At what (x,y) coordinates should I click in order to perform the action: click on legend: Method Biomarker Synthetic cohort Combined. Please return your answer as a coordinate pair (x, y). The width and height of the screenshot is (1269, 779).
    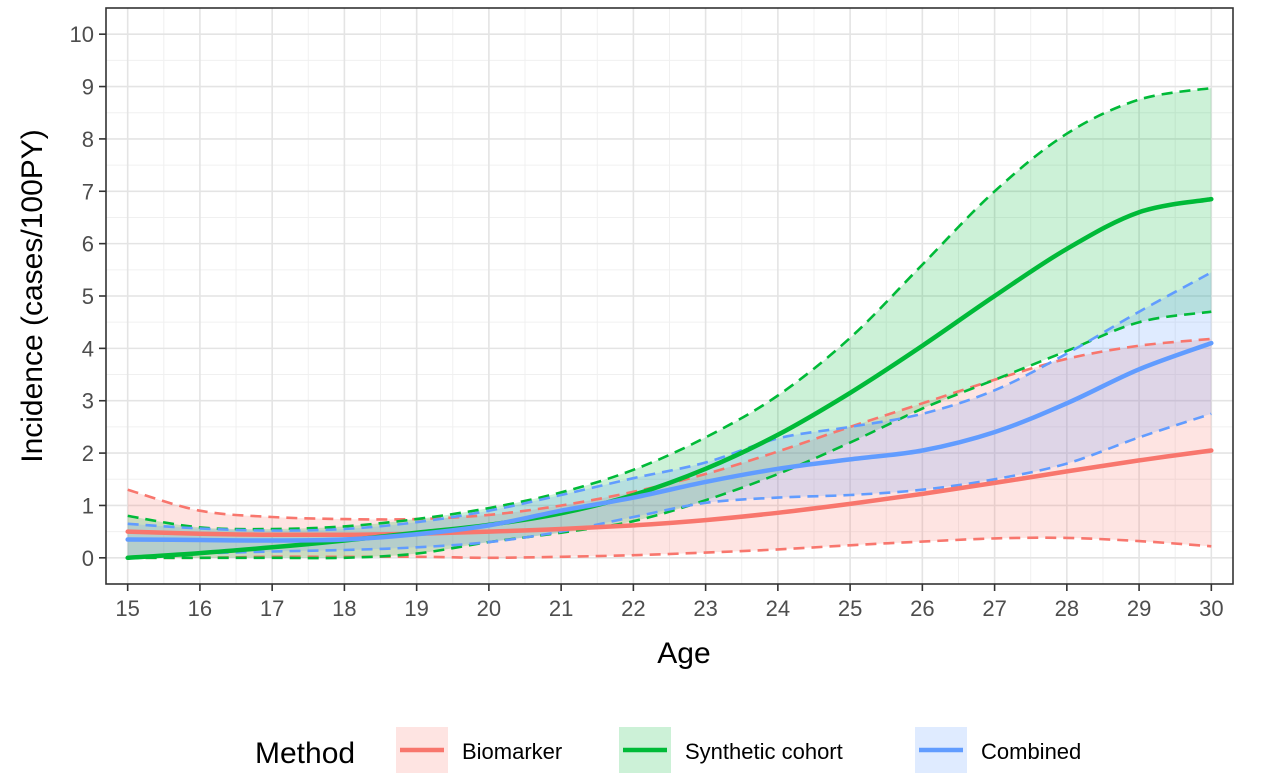
    Looking at the image, I should click on (668, 750).